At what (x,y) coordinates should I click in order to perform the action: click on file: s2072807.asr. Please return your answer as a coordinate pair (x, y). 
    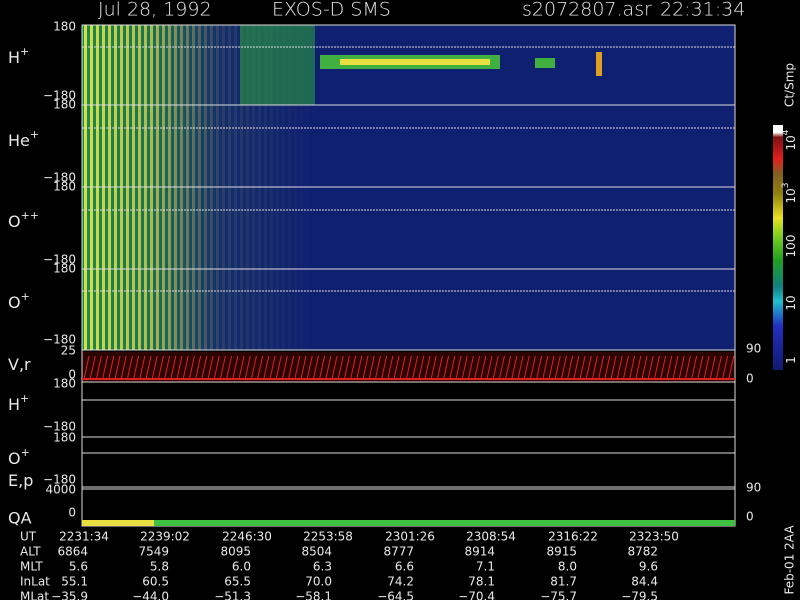
    Looking at the image, I should click on (587, 10).